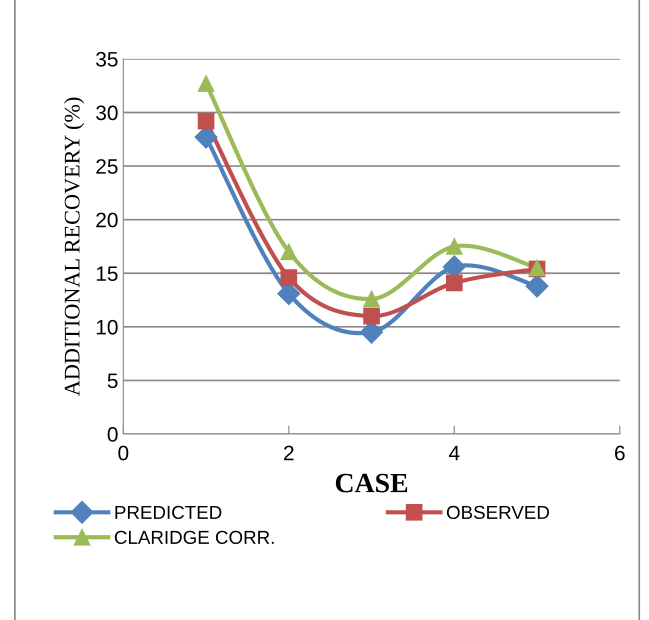 Image resolution: width=649 pixels, height=620 pixels. Describe the element at coordinates (107, 273) in the screenshot. I see `y-tick-label: 15` at that location.